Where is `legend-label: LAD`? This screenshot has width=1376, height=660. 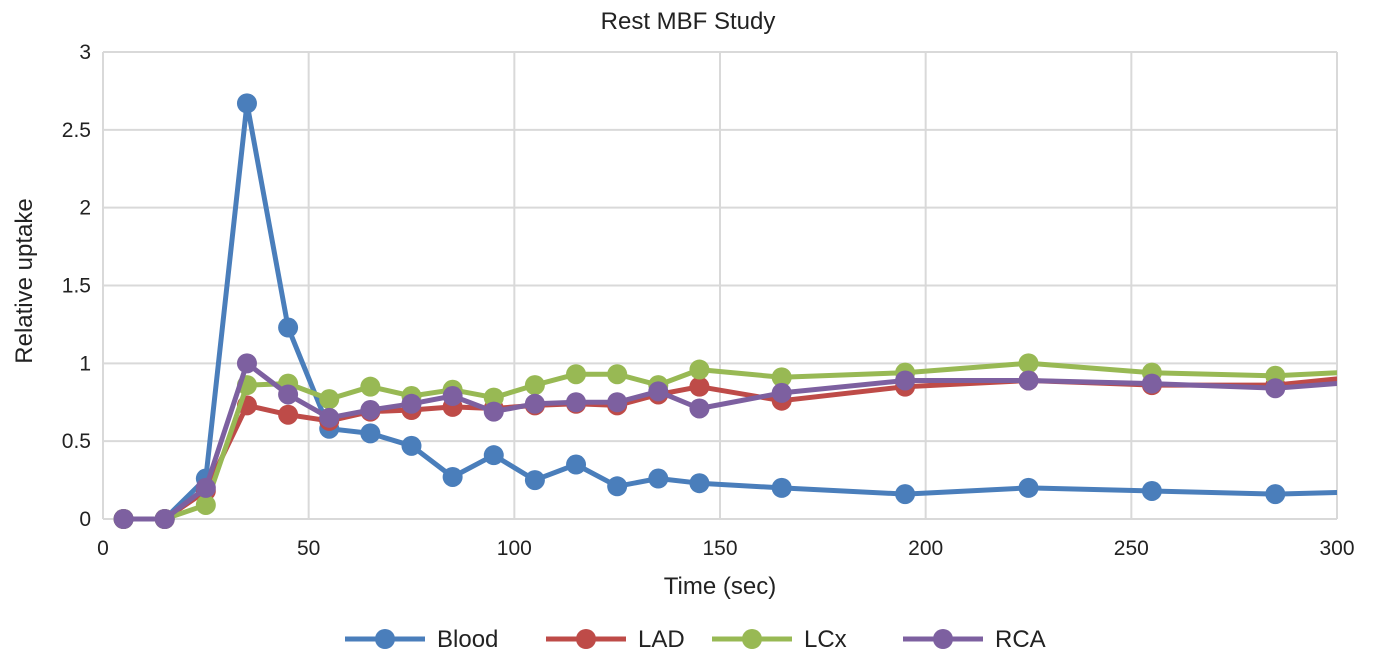 legend-label: LAD is located at coordinates (661, 639).